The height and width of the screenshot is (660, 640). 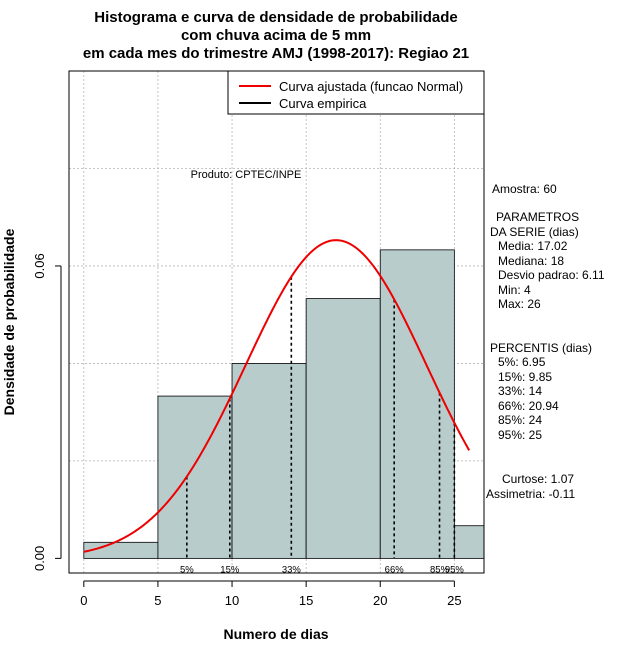 What do you see at coordinates (524, 189) in the screenshot?
I see `sample-size: Amostra: 60` at bounding box center [524, 189].